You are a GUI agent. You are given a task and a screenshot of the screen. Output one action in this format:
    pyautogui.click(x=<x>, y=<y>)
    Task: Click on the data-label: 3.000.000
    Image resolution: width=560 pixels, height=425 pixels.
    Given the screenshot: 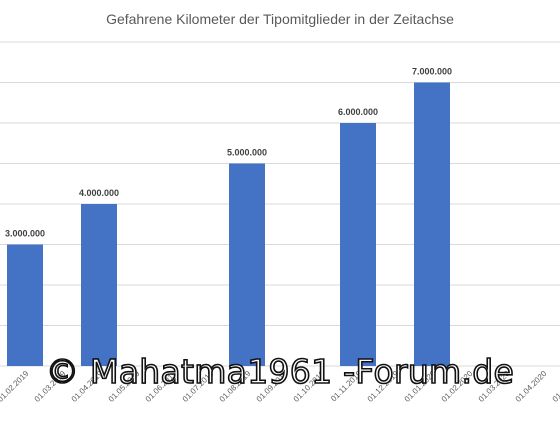 What is the action you would take?
    pyautogui.click(x=25, y=234)
    